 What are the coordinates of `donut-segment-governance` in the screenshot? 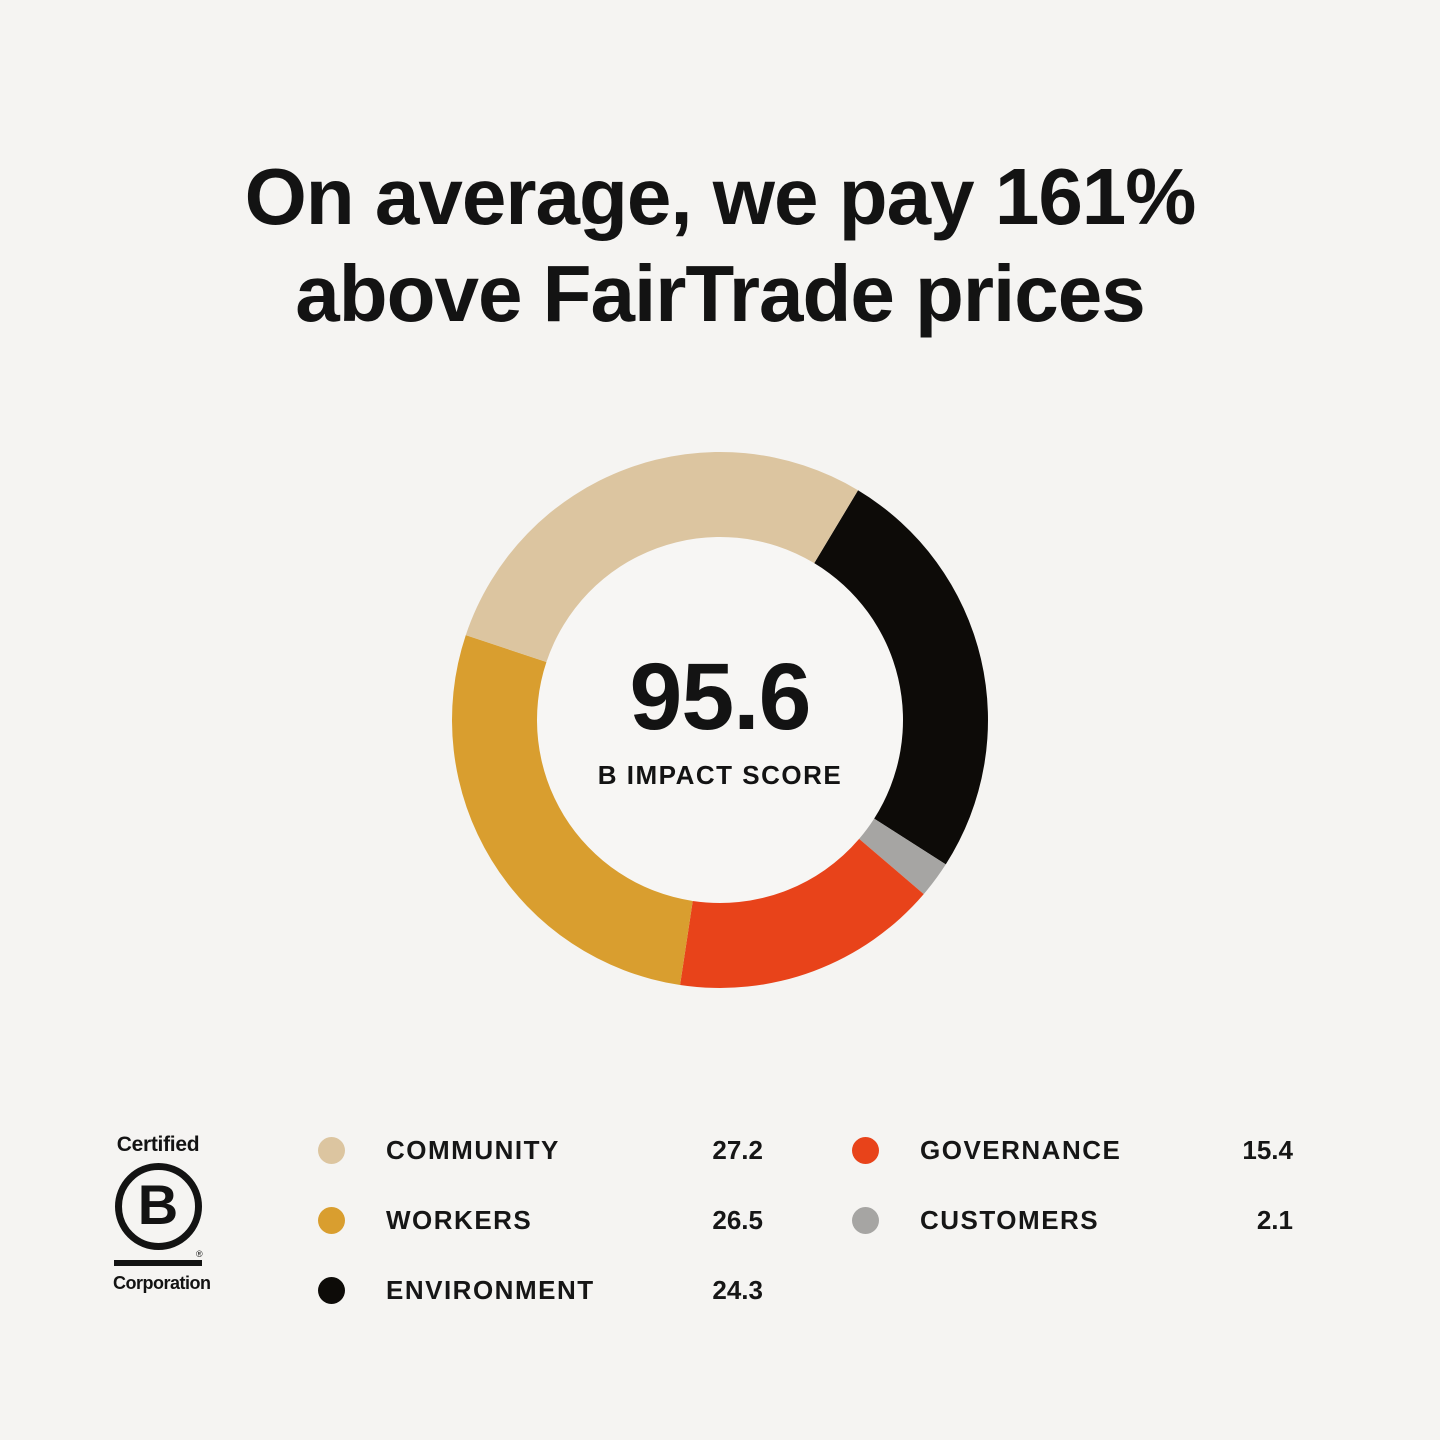 It's located at (802, 913).